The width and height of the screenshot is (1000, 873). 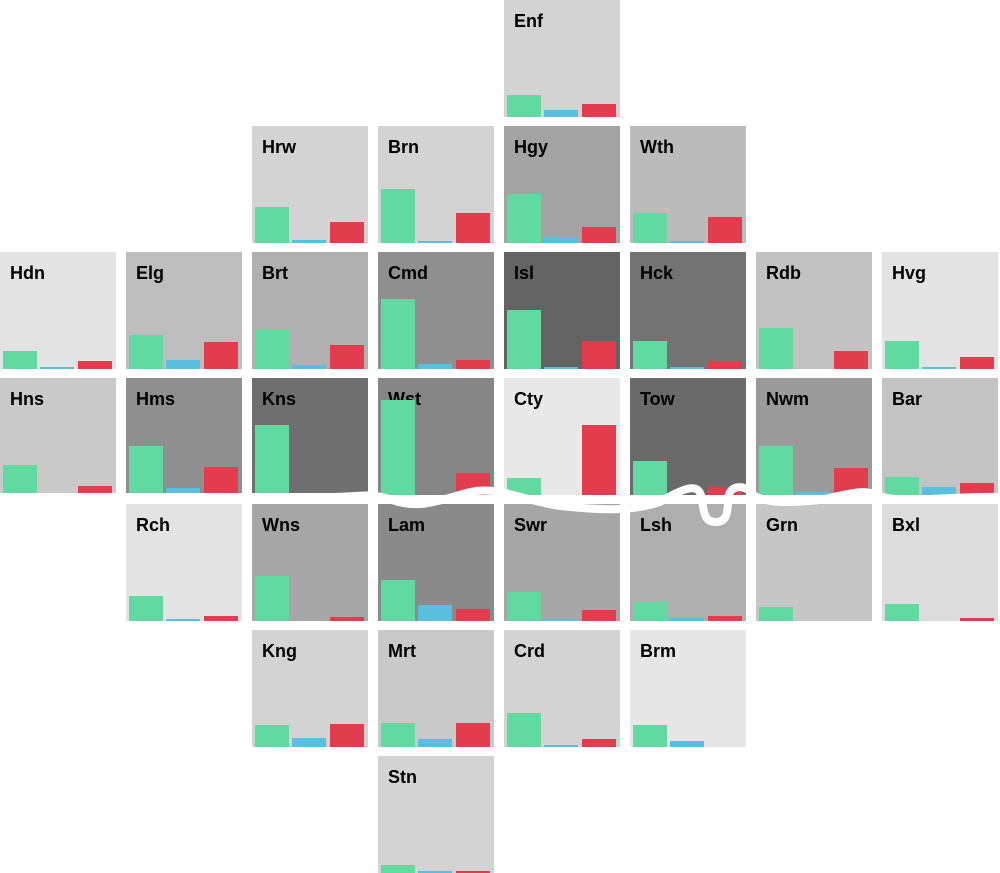 What do you see at coordinates (403, 147) in the screenshot?
I see `tile-label: Brn` at bounding box center [403, 147].